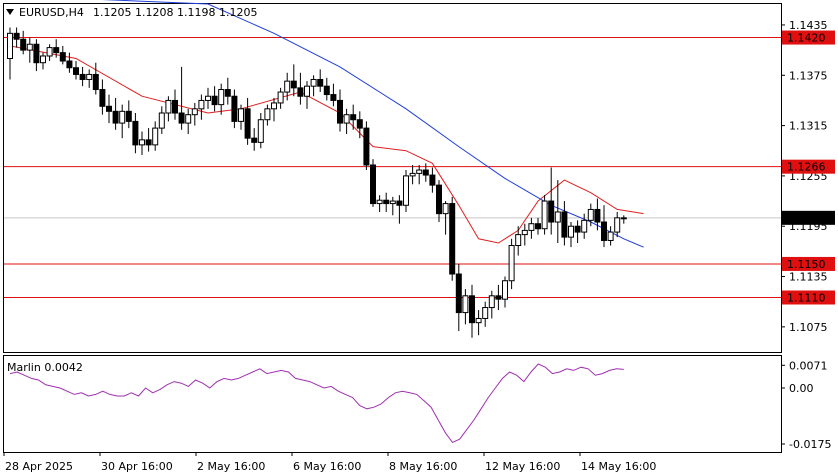 Image resolution: width=838 pixels, height=476 pixels. Describe the element at coordinates (316, 403) in the screenshot. I see `oscillator-series` at that location.